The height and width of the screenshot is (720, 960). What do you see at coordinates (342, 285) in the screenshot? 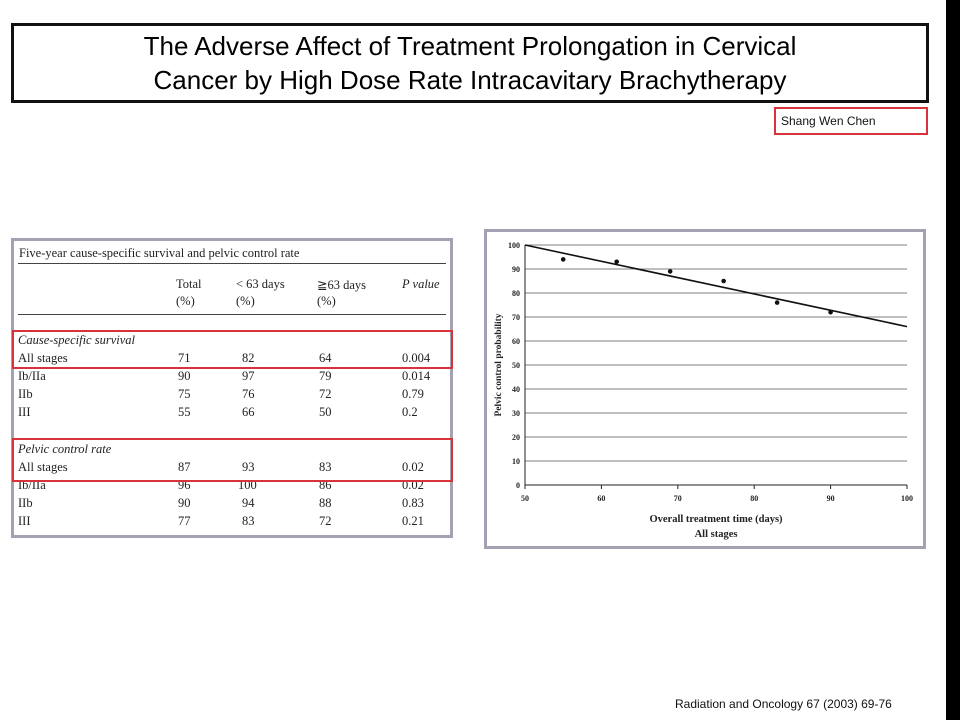
I see `header-ge63: ≧63 days` at bounding box center [342, 285].